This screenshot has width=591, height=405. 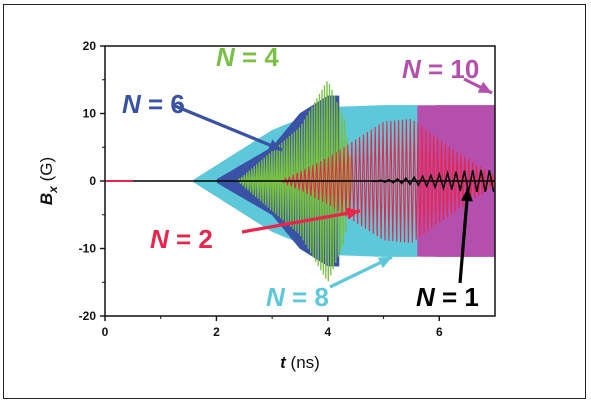 I want to click on y-tick-label: 20, so click(x=90, y=46).